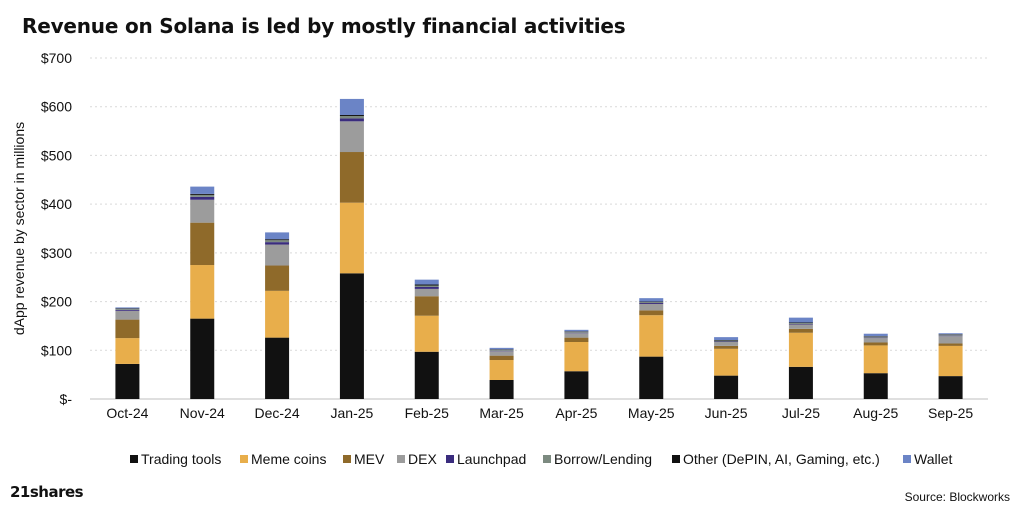 This screenshot has height=509, width=1024. What do you see at coordinates (277, 413) in the screenshot?
I see `x-tick-label: Dec-24` at bounding box center [277, 413].